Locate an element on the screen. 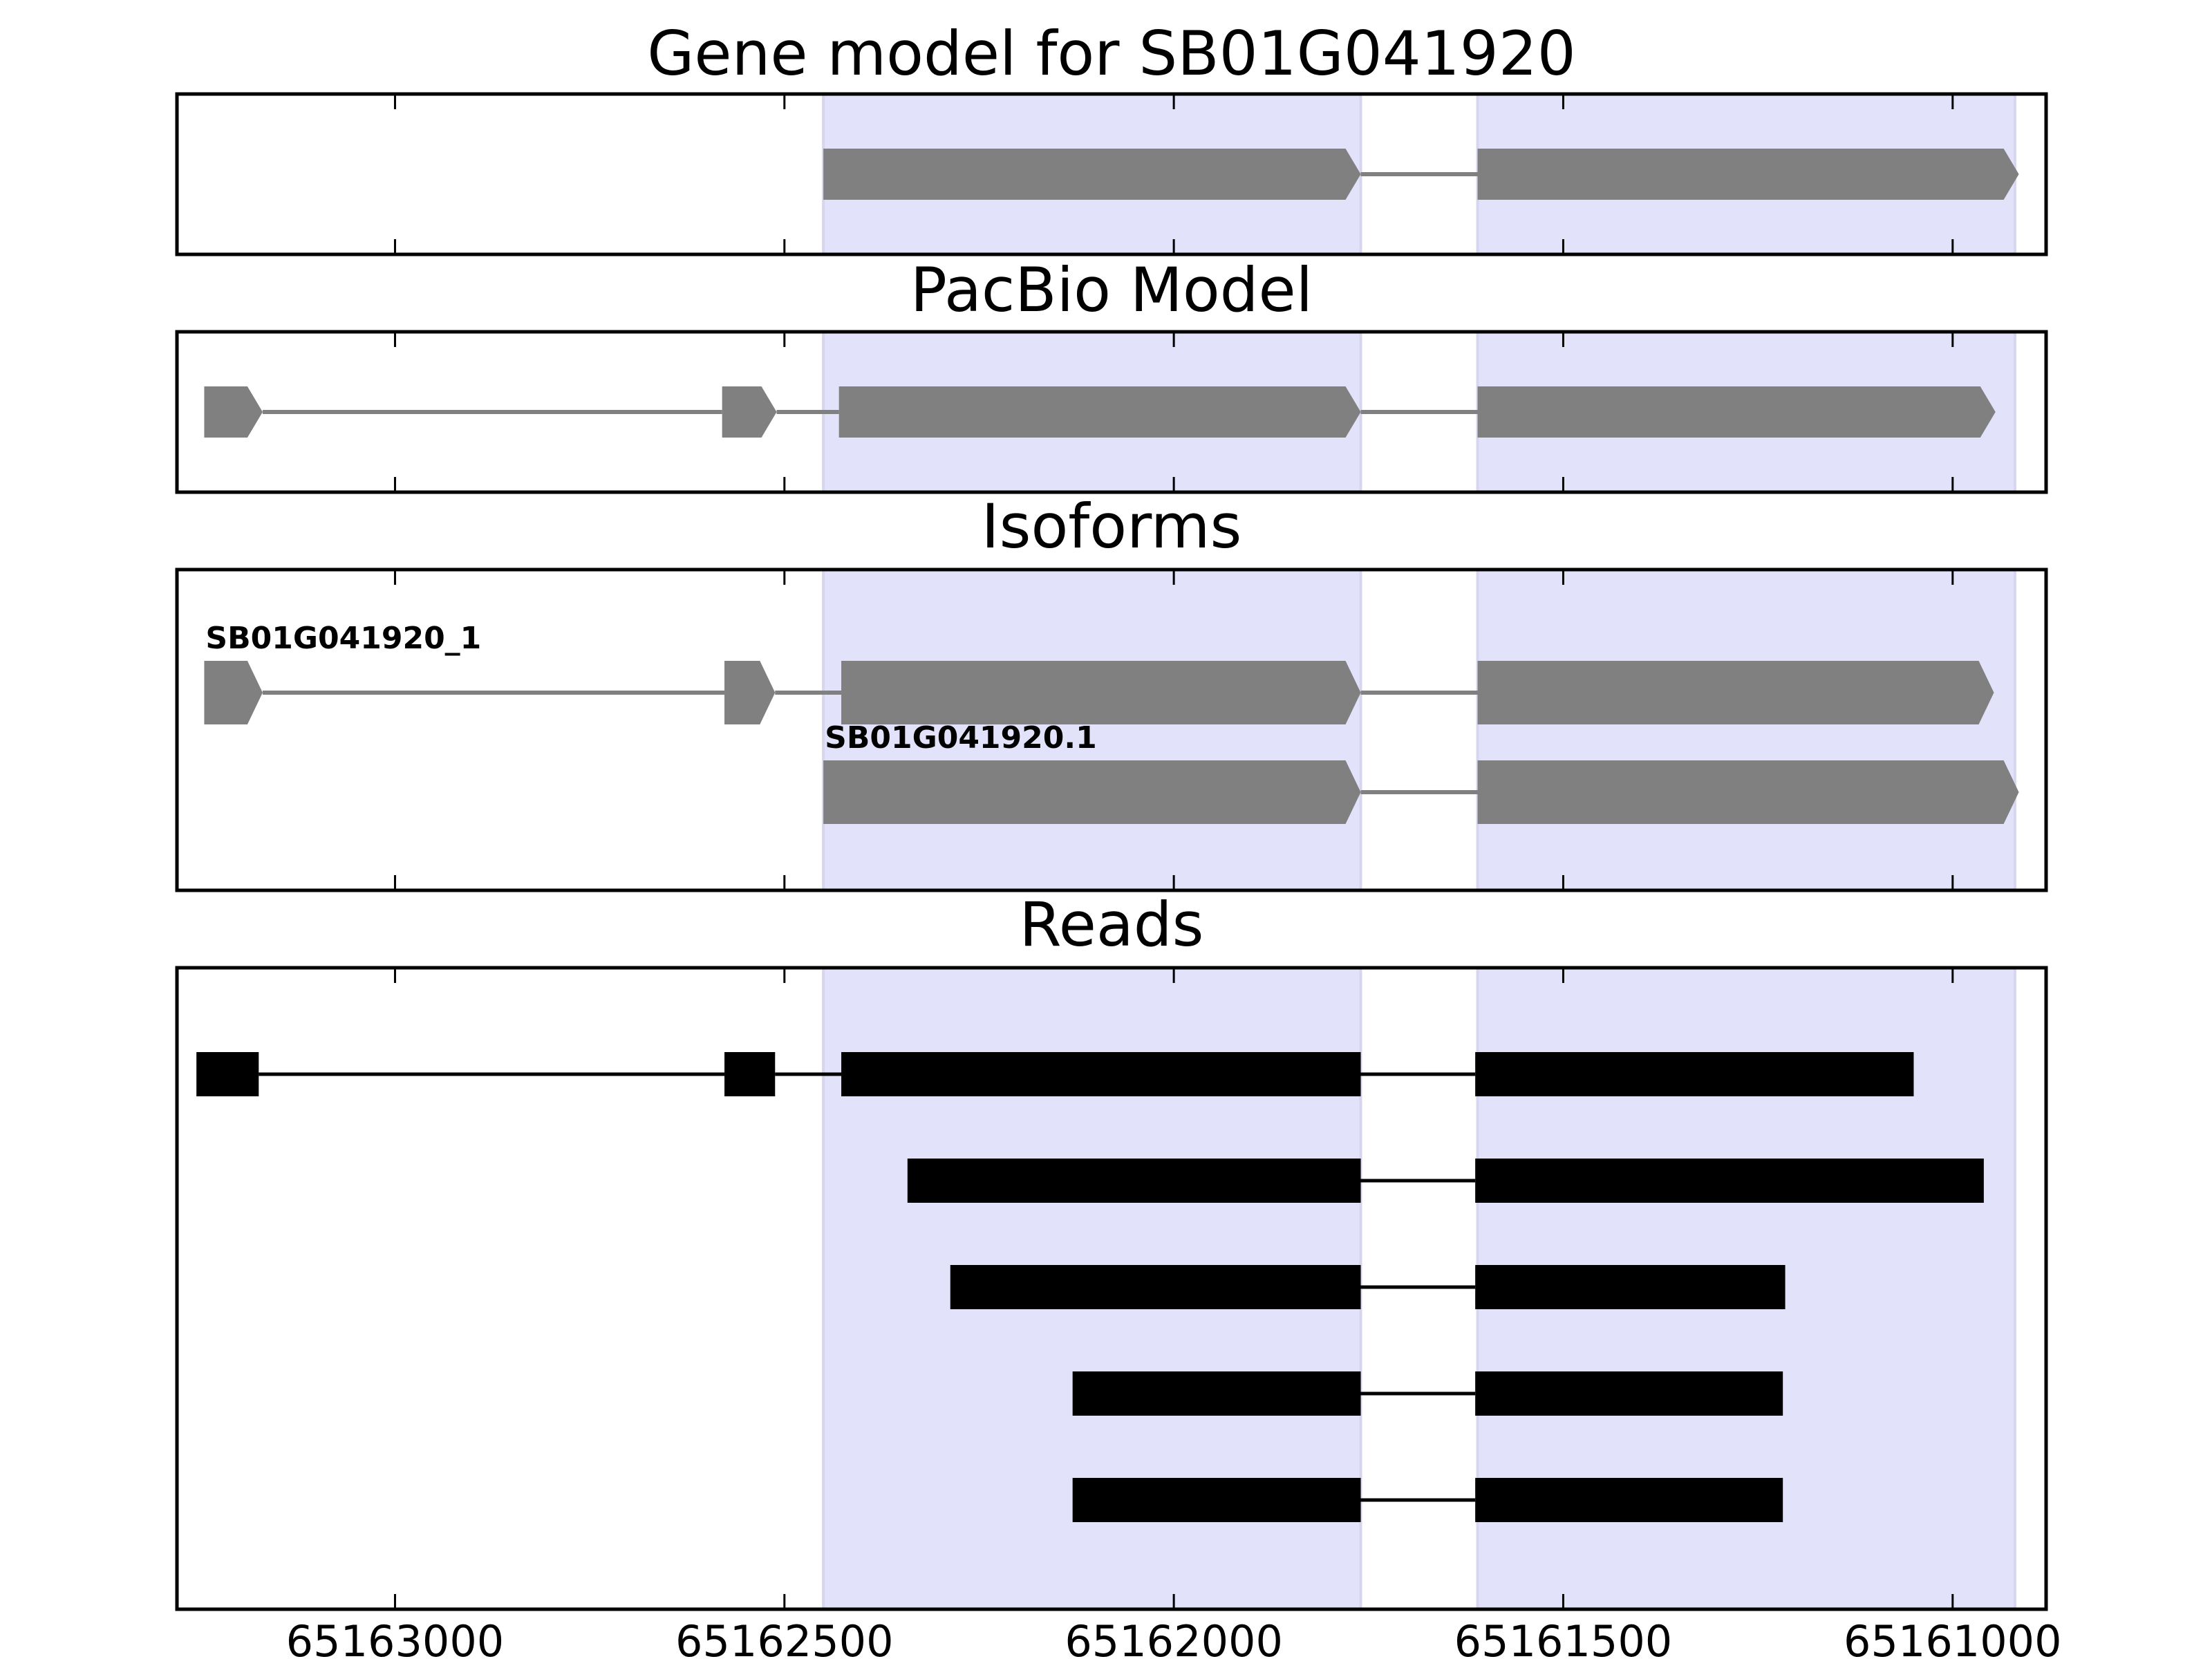 The width and height of the screenshot is (2212, 1659). panel-1: PacBio Model is located at coordinates (1111, 374).